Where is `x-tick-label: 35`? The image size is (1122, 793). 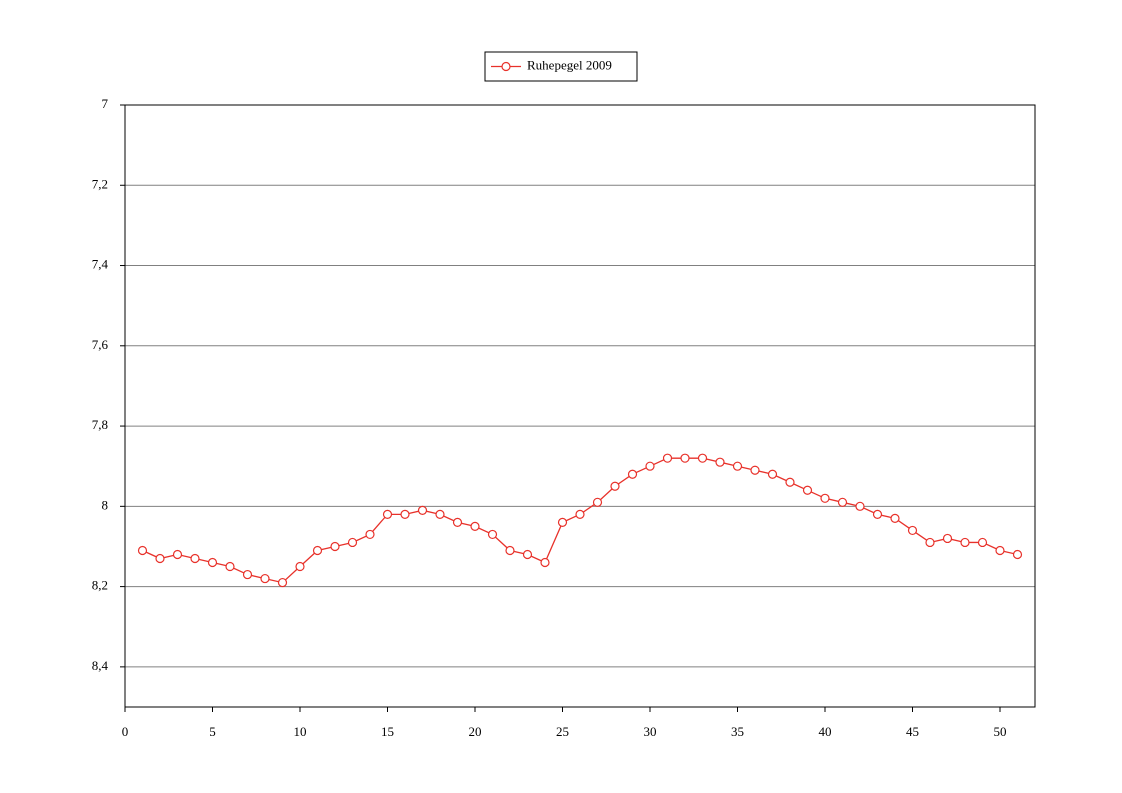 x-tick-label: 35 is located at coordinates (737, 731).